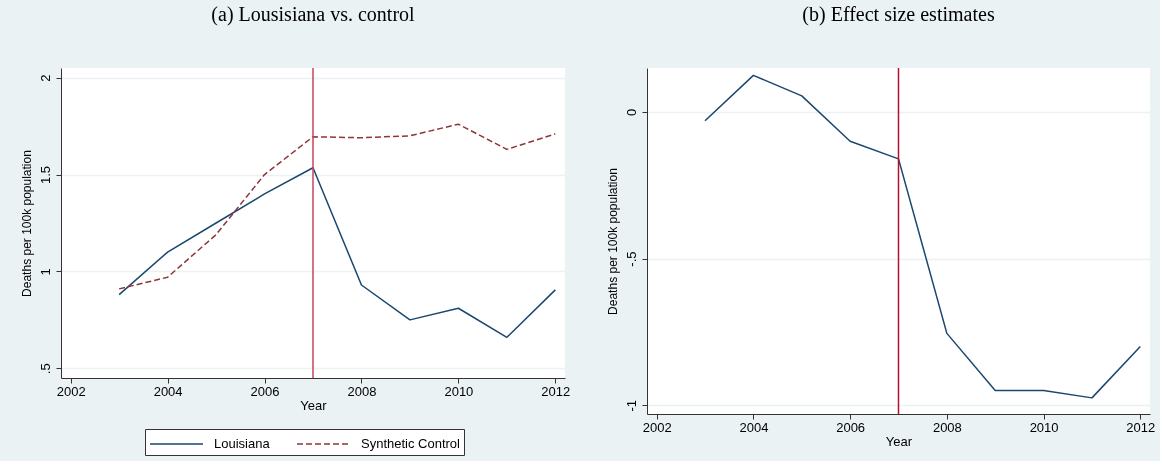 The image size is (1162, 470). What do you see at coordinates (898, 15) in the screenshot?
I see `chart-title: (b) Effect size estimates` at bounding box center [898, 15].